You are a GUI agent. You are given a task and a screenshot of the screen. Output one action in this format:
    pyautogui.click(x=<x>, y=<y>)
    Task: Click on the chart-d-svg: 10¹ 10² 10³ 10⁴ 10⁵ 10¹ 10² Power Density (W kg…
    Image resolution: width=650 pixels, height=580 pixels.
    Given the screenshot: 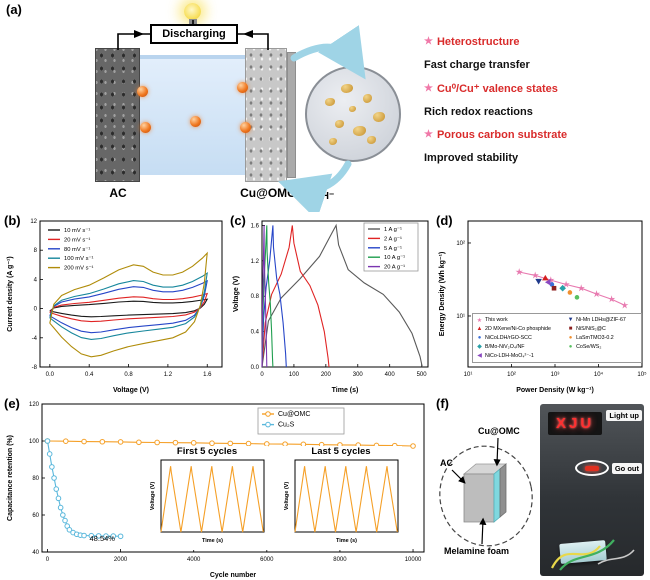 What is the action you would take?
    pyautogui.click(x=543, y=307)
    